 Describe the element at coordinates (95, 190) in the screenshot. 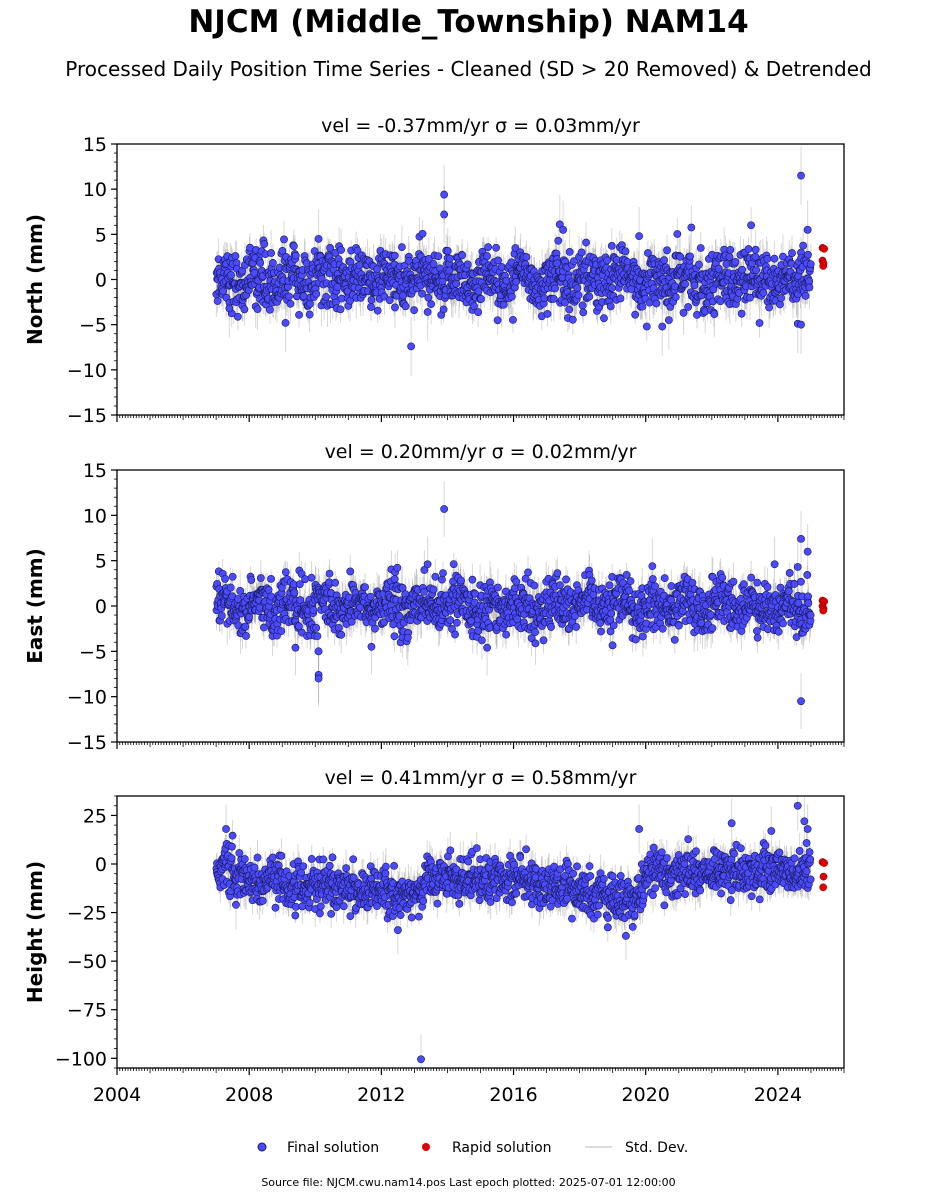

I see `y-tick-label: 10` at that location.